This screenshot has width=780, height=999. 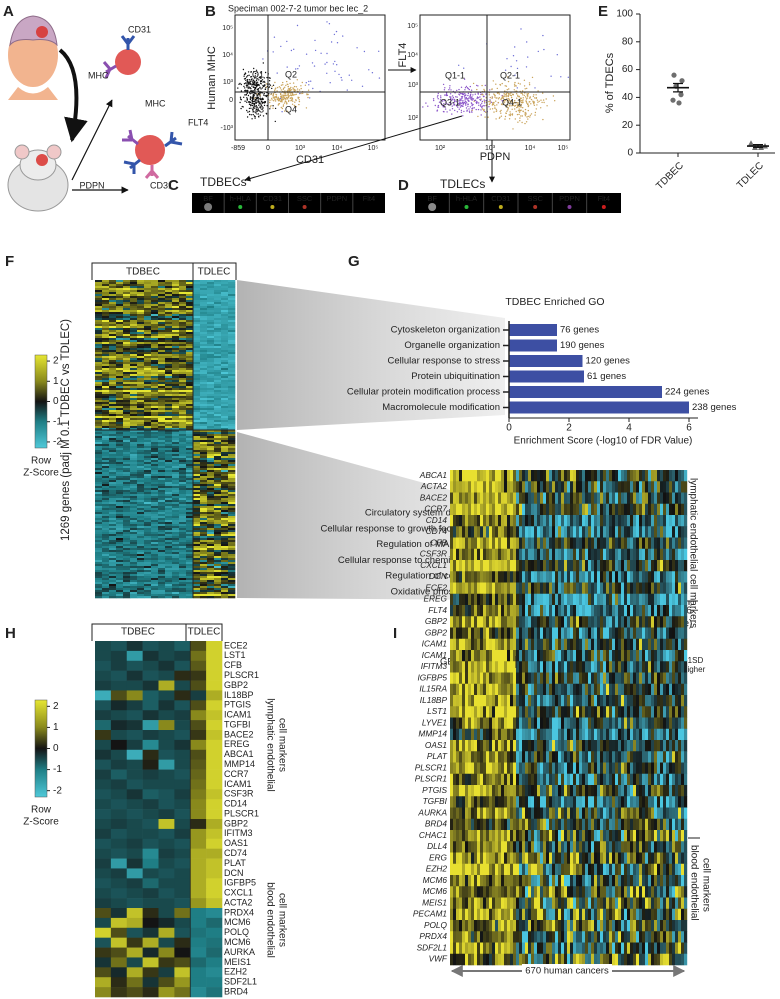 I want to click on row-label: AURKA, so click(x=239, y=952).